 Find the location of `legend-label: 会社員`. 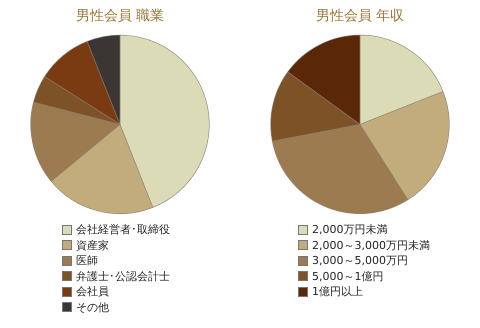

legend-label: 会社員 is located at coordinates (92, 292).